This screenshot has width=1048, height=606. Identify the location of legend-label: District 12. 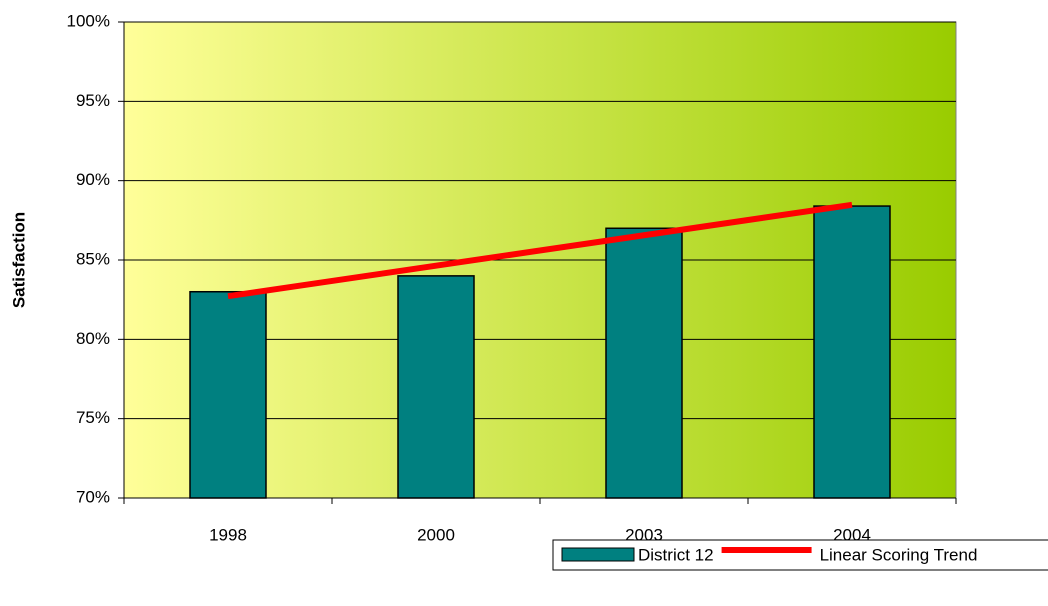
(676, 554).